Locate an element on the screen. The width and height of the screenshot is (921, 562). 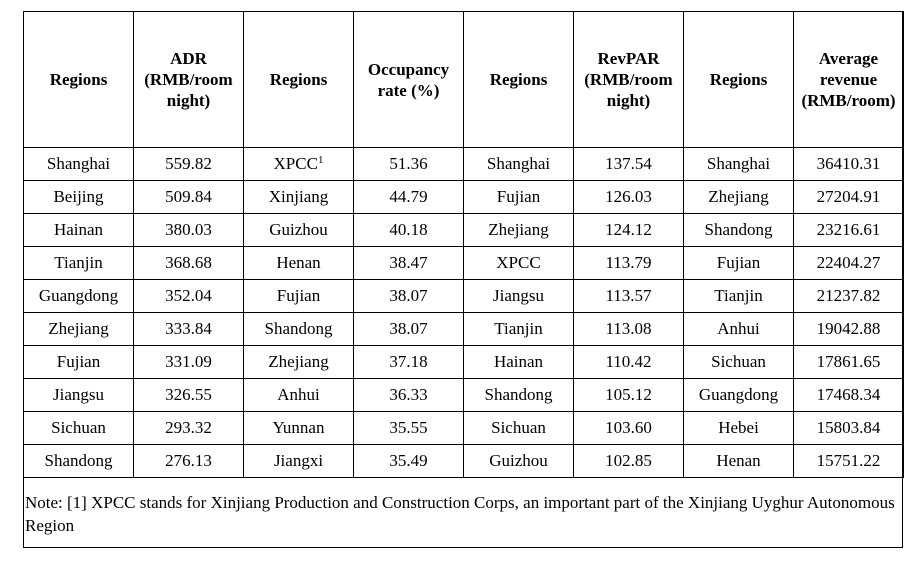
revpar-value: 113.79 is located at coordinates (628, 262).